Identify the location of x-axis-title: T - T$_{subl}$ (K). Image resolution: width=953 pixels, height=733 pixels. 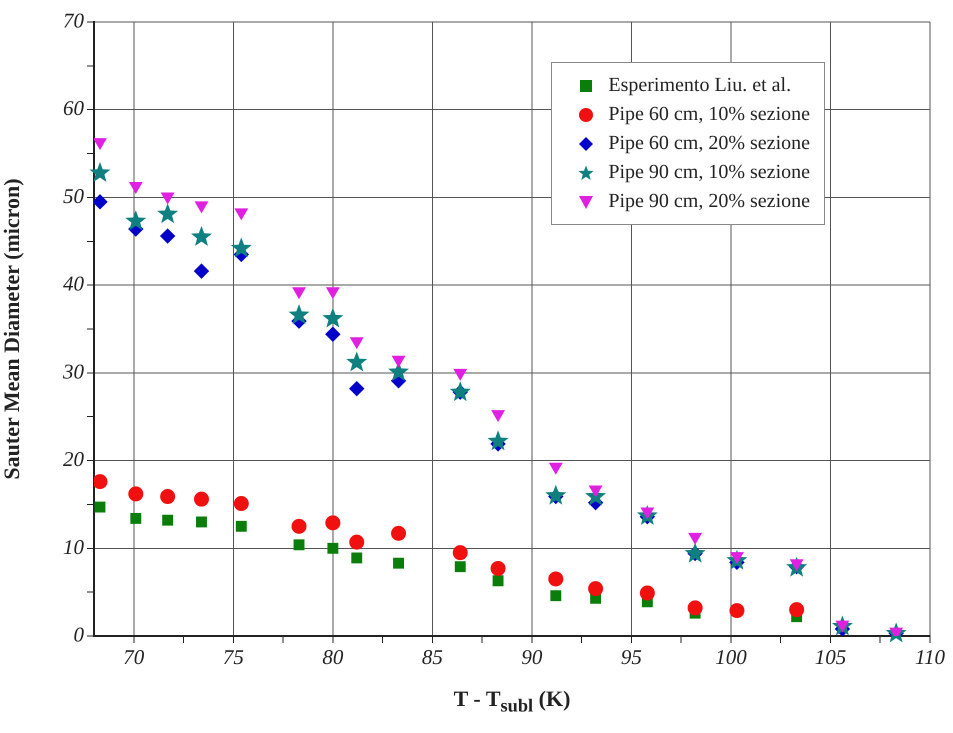
(512, 701).